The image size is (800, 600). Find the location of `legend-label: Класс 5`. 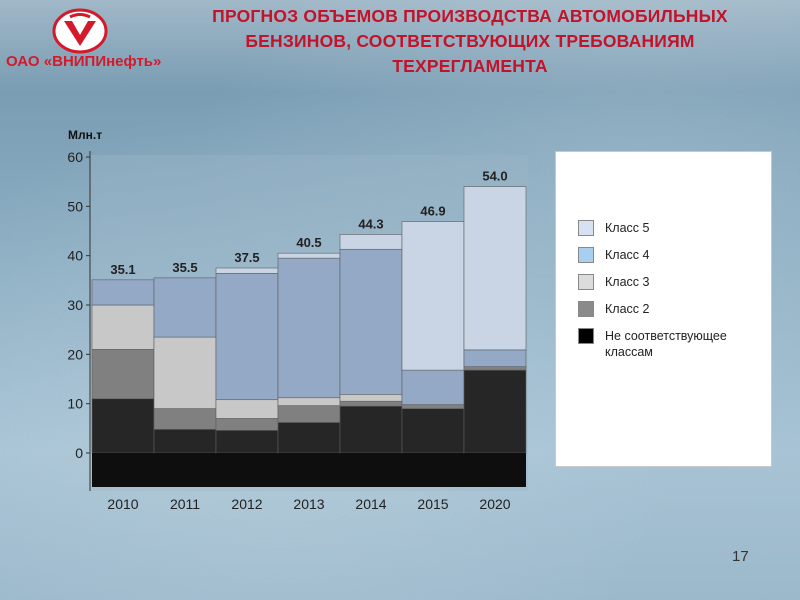

legend-label: Класс 5 is located at coordinates (627, 228).